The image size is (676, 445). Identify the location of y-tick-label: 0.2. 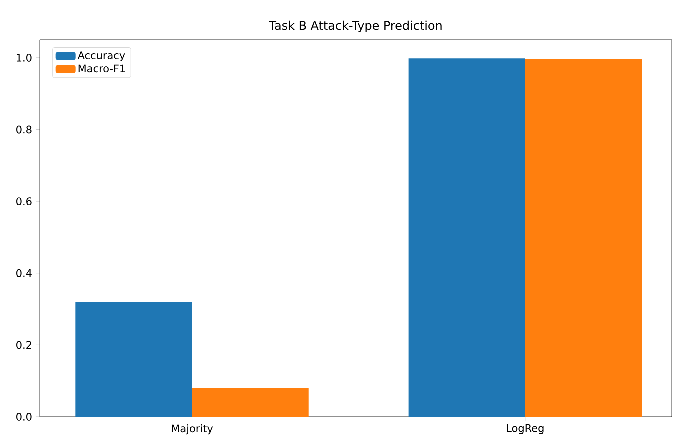
(24, 345).